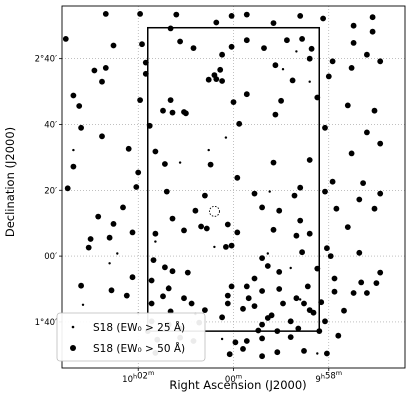  What do you see at coordinates (131, 337) in the screenshot?
I see `legend-box` at bounding box center [131, 337].